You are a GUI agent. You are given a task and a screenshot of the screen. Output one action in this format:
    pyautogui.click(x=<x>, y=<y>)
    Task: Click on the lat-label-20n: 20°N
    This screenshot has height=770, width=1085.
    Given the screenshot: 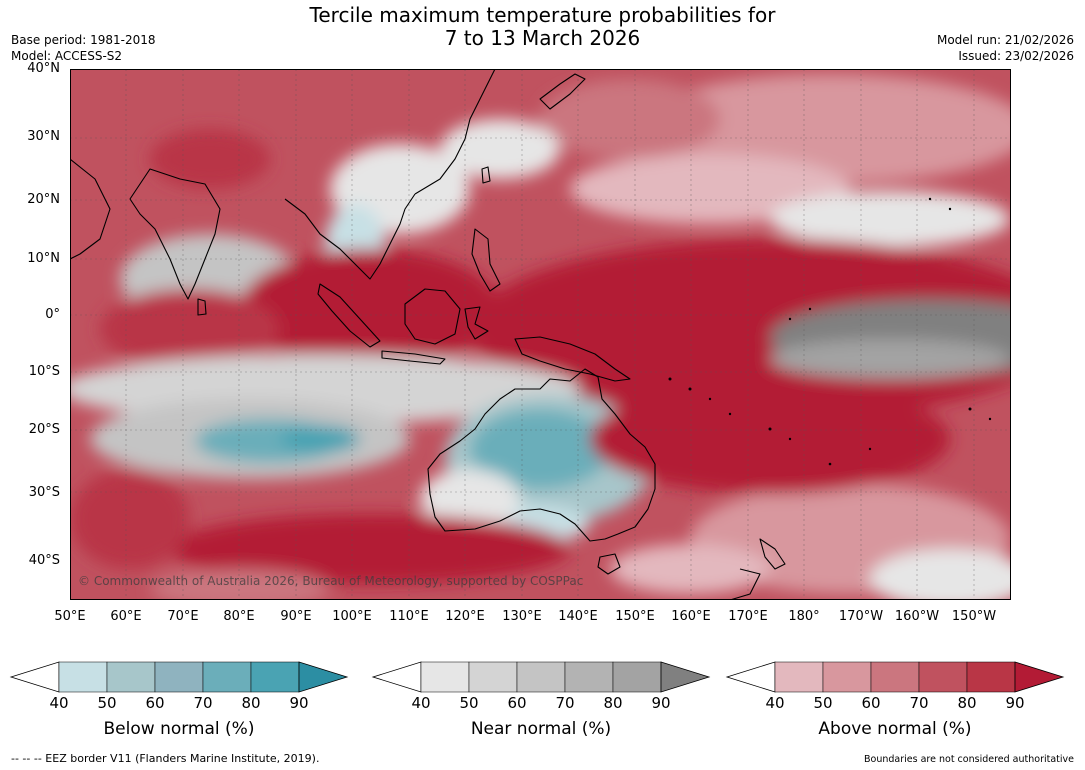 What is the action you would take?
    pyautogui.click(x=43, y=199)
    